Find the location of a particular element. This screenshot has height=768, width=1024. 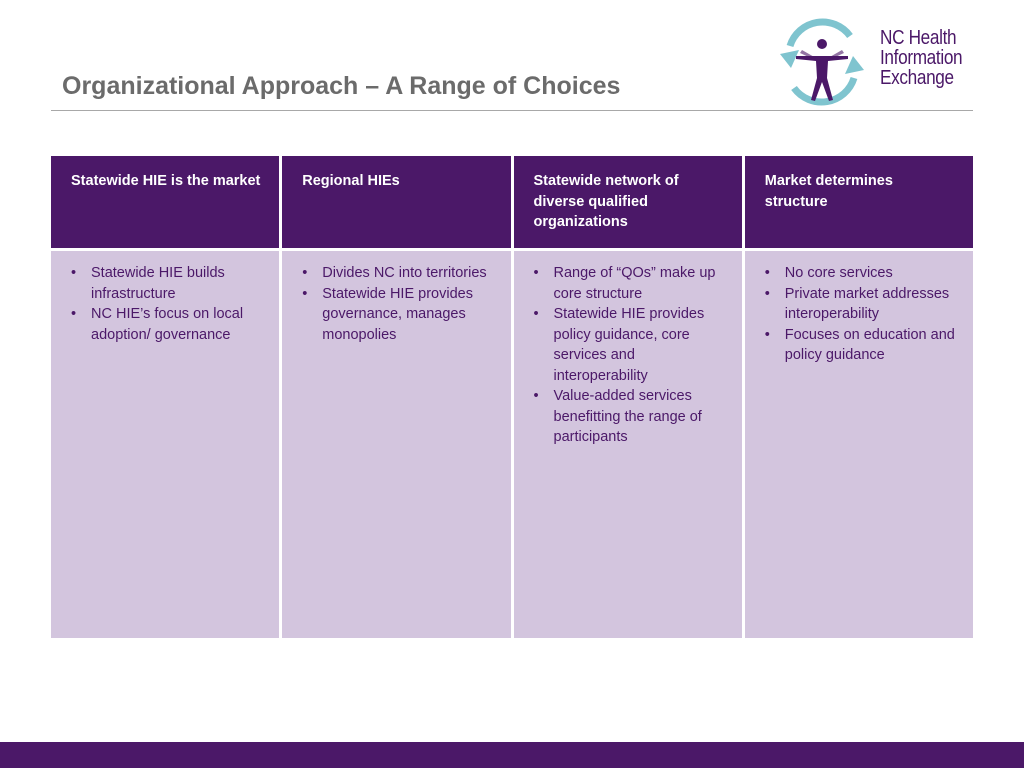

choice-header: Regional HIEs is located at coordinates (396, 202).